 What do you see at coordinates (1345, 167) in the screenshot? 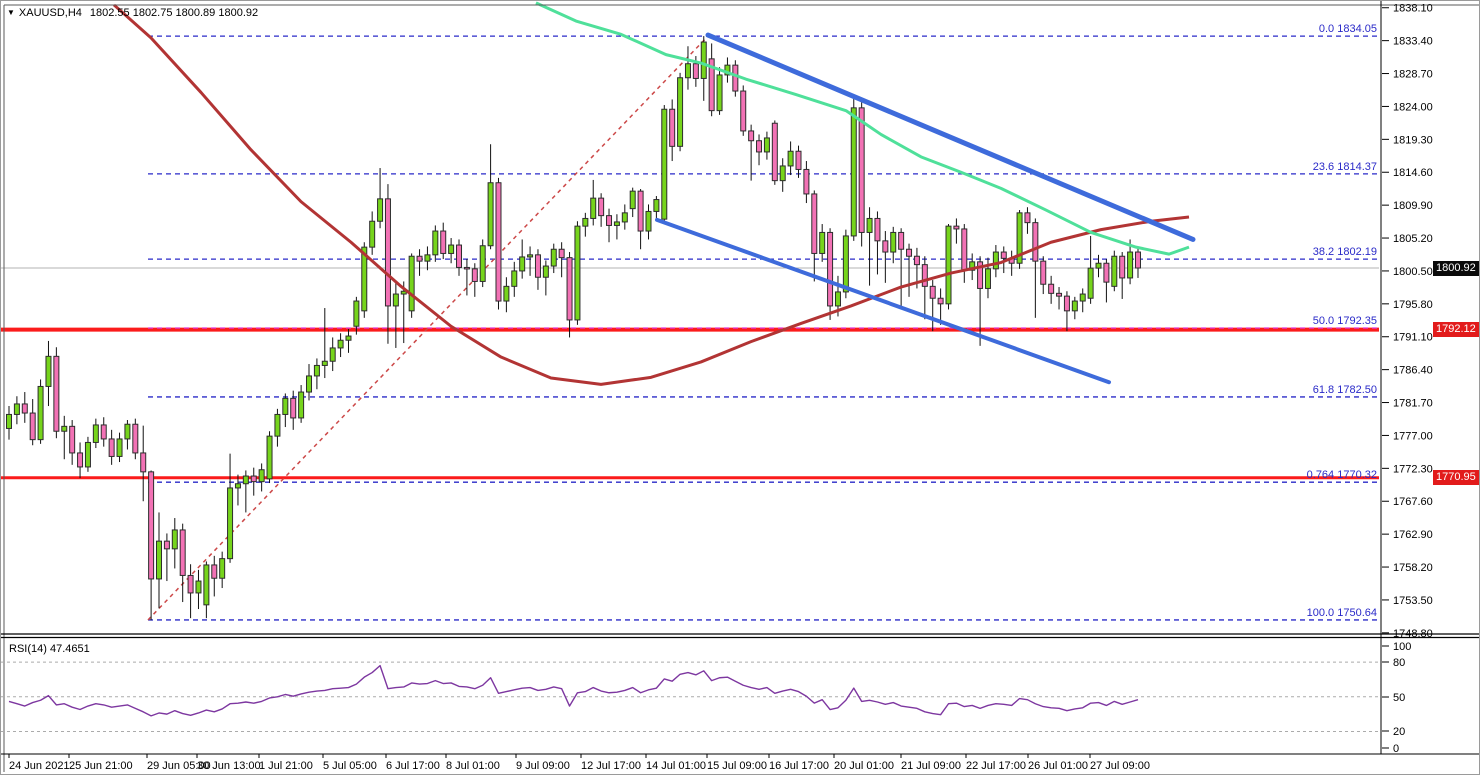
I see `fibonacci-level-label: 23.6 1814.37` at bounding box center [1345, 167].